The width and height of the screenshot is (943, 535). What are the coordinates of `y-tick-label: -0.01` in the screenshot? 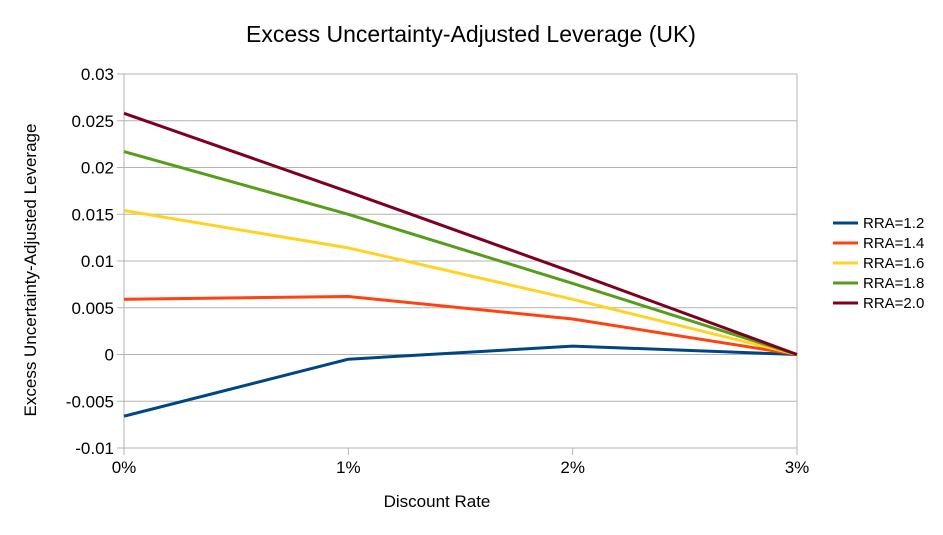 It's located at (94, 448).